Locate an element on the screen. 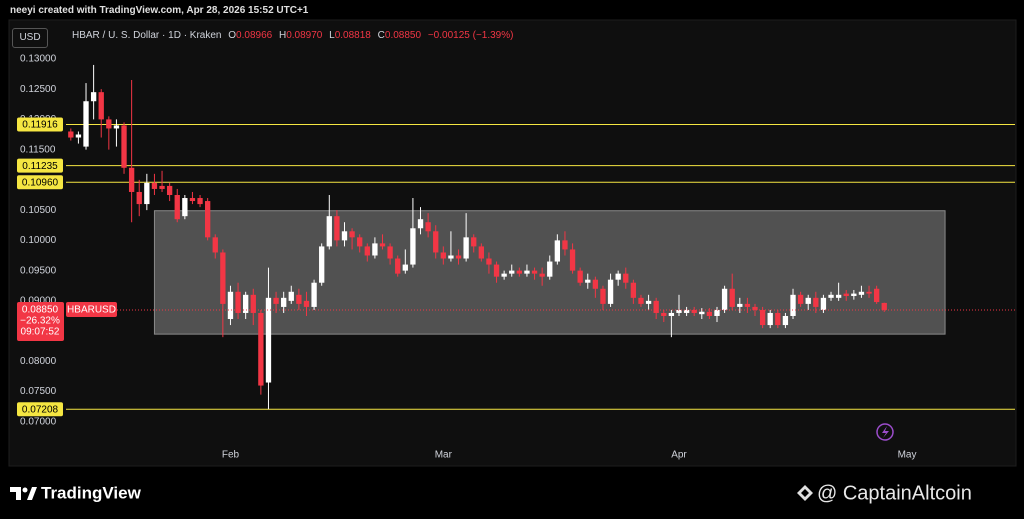 Image resolution: width=1024 pixels, height=519 pixels. watermark-text: @ CaptainAltcoin is located at coordinates (894, 493).